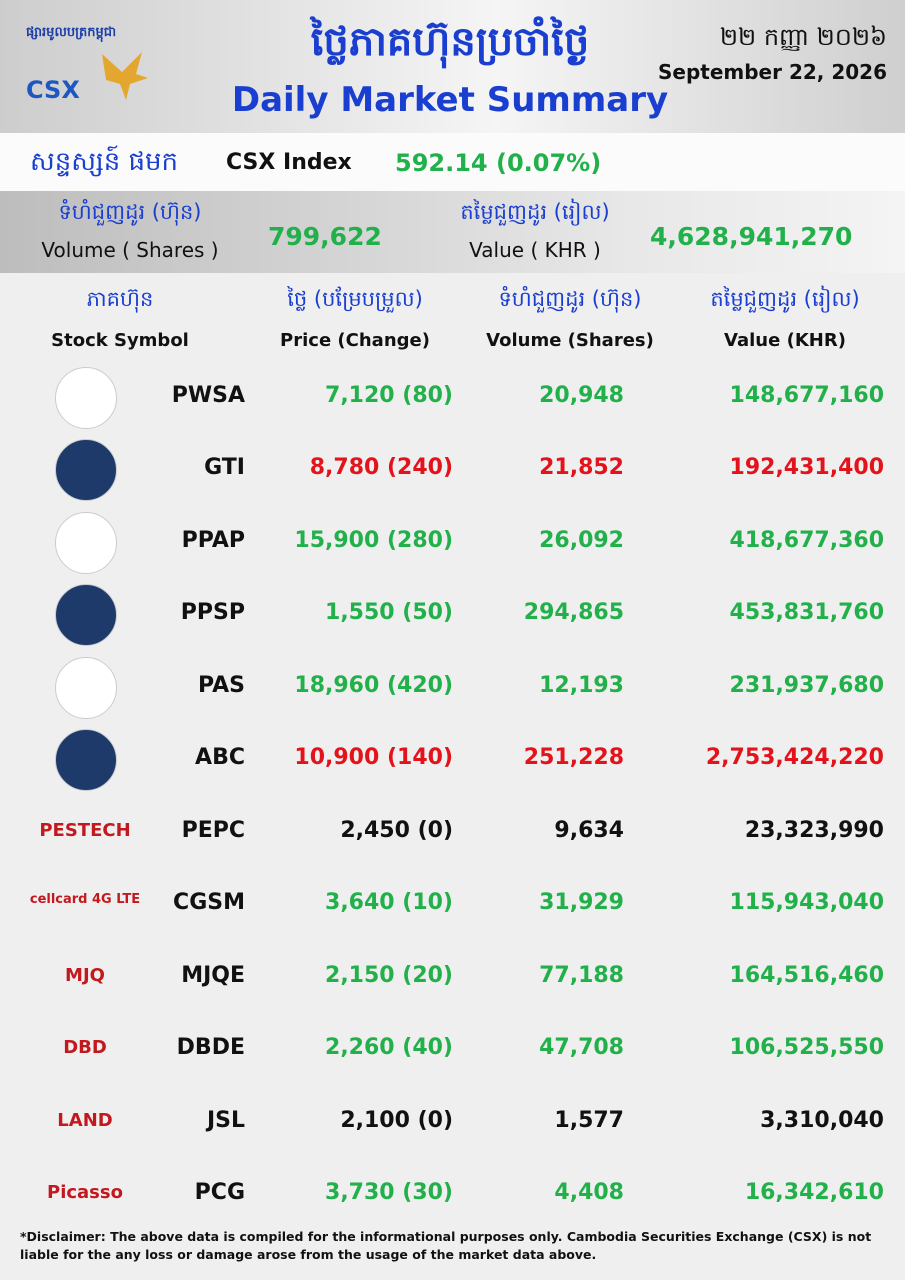 The image size is (905, 1280). What do you see at coordinates (806, 395) in the screenshot?
I see `value: 148,677,160` at bounding box center [806, 395].